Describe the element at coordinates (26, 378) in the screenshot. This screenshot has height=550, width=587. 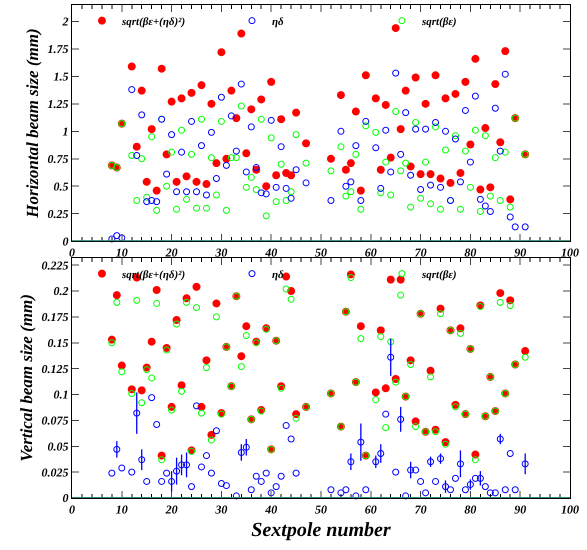
I see `y-axis-title: Vertical beam size (mm)` at that location.